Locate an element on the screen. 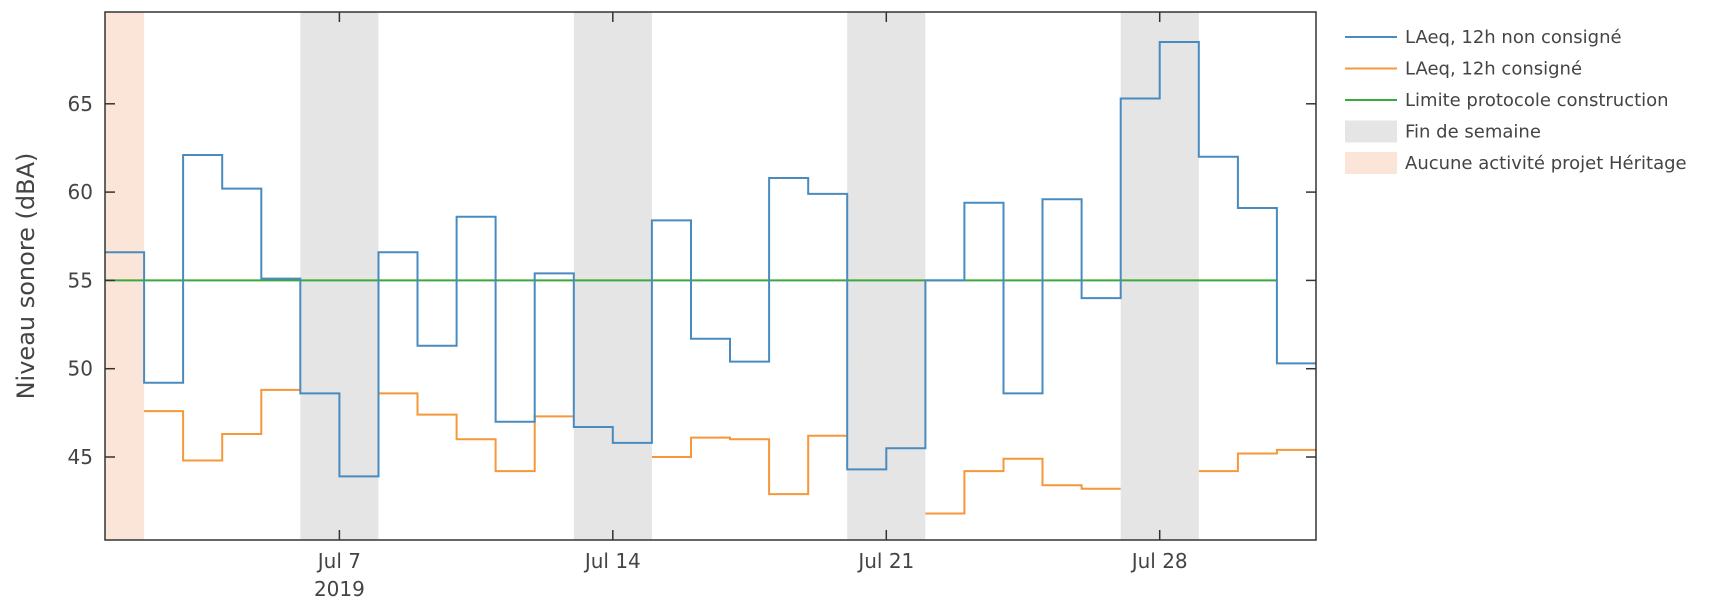 This screenshot has width=1728, height=600. x-tick-label-2: Jul 14 is located at coordinates (612, 561).